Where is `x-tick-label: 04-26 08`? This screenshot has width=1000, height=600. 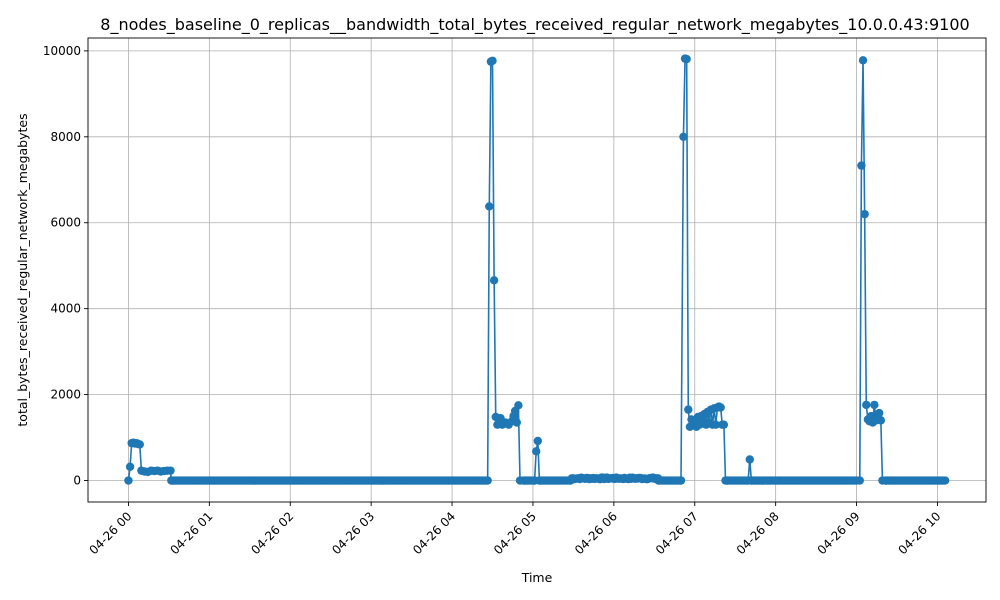 x-tick-label: 04-26 08 is located at coordinates (758, 533).